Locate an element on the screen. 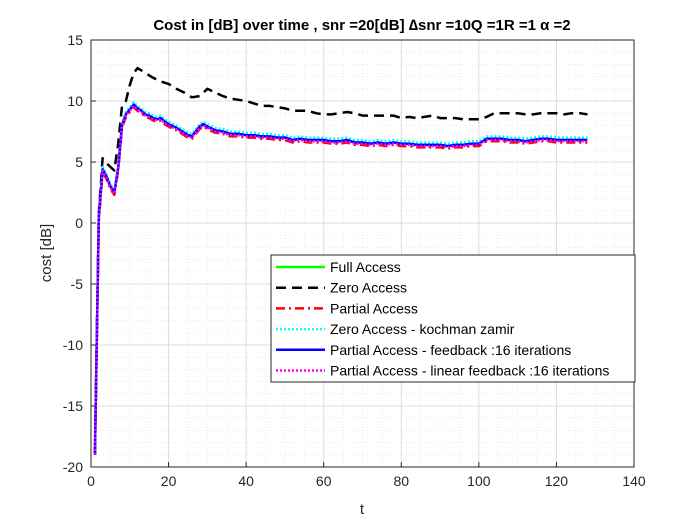 This screenshot has height=530, width=700. y-tick-label: -5 is located at coordinates (77, 284).